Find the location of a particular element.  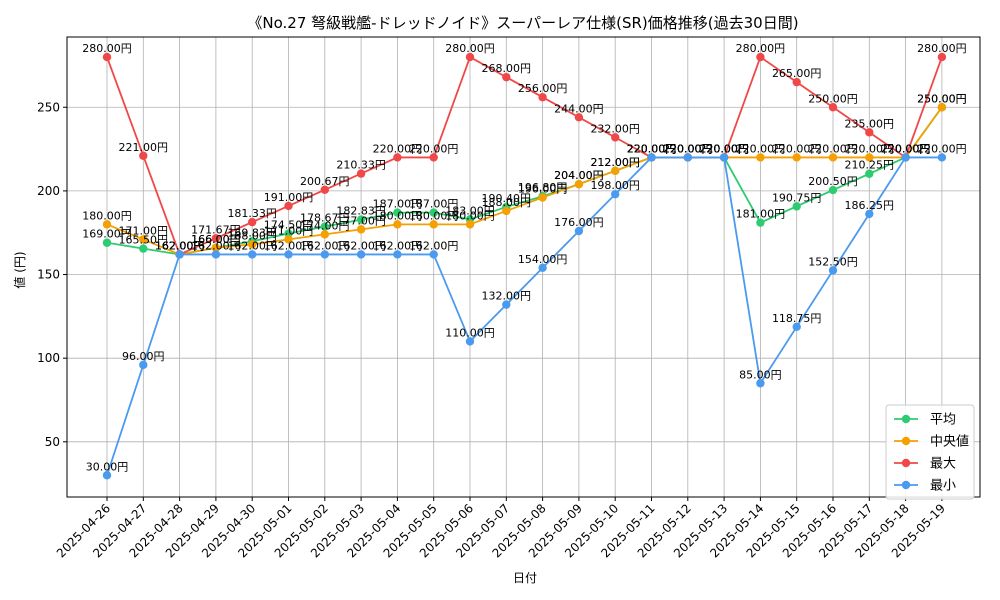

legend-item: 最小 is located at coordinates (925, 486).